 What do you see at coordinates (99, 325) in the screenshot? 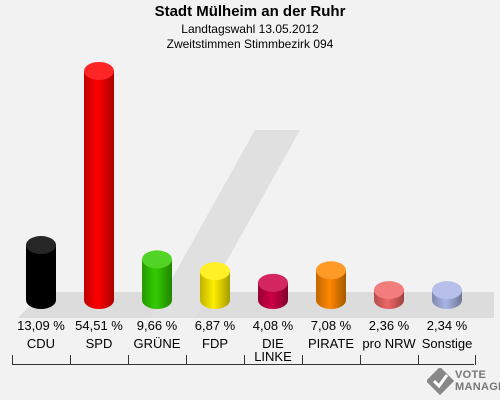
I see `value-label: 54,51 %` at bounding box center [99, 325].